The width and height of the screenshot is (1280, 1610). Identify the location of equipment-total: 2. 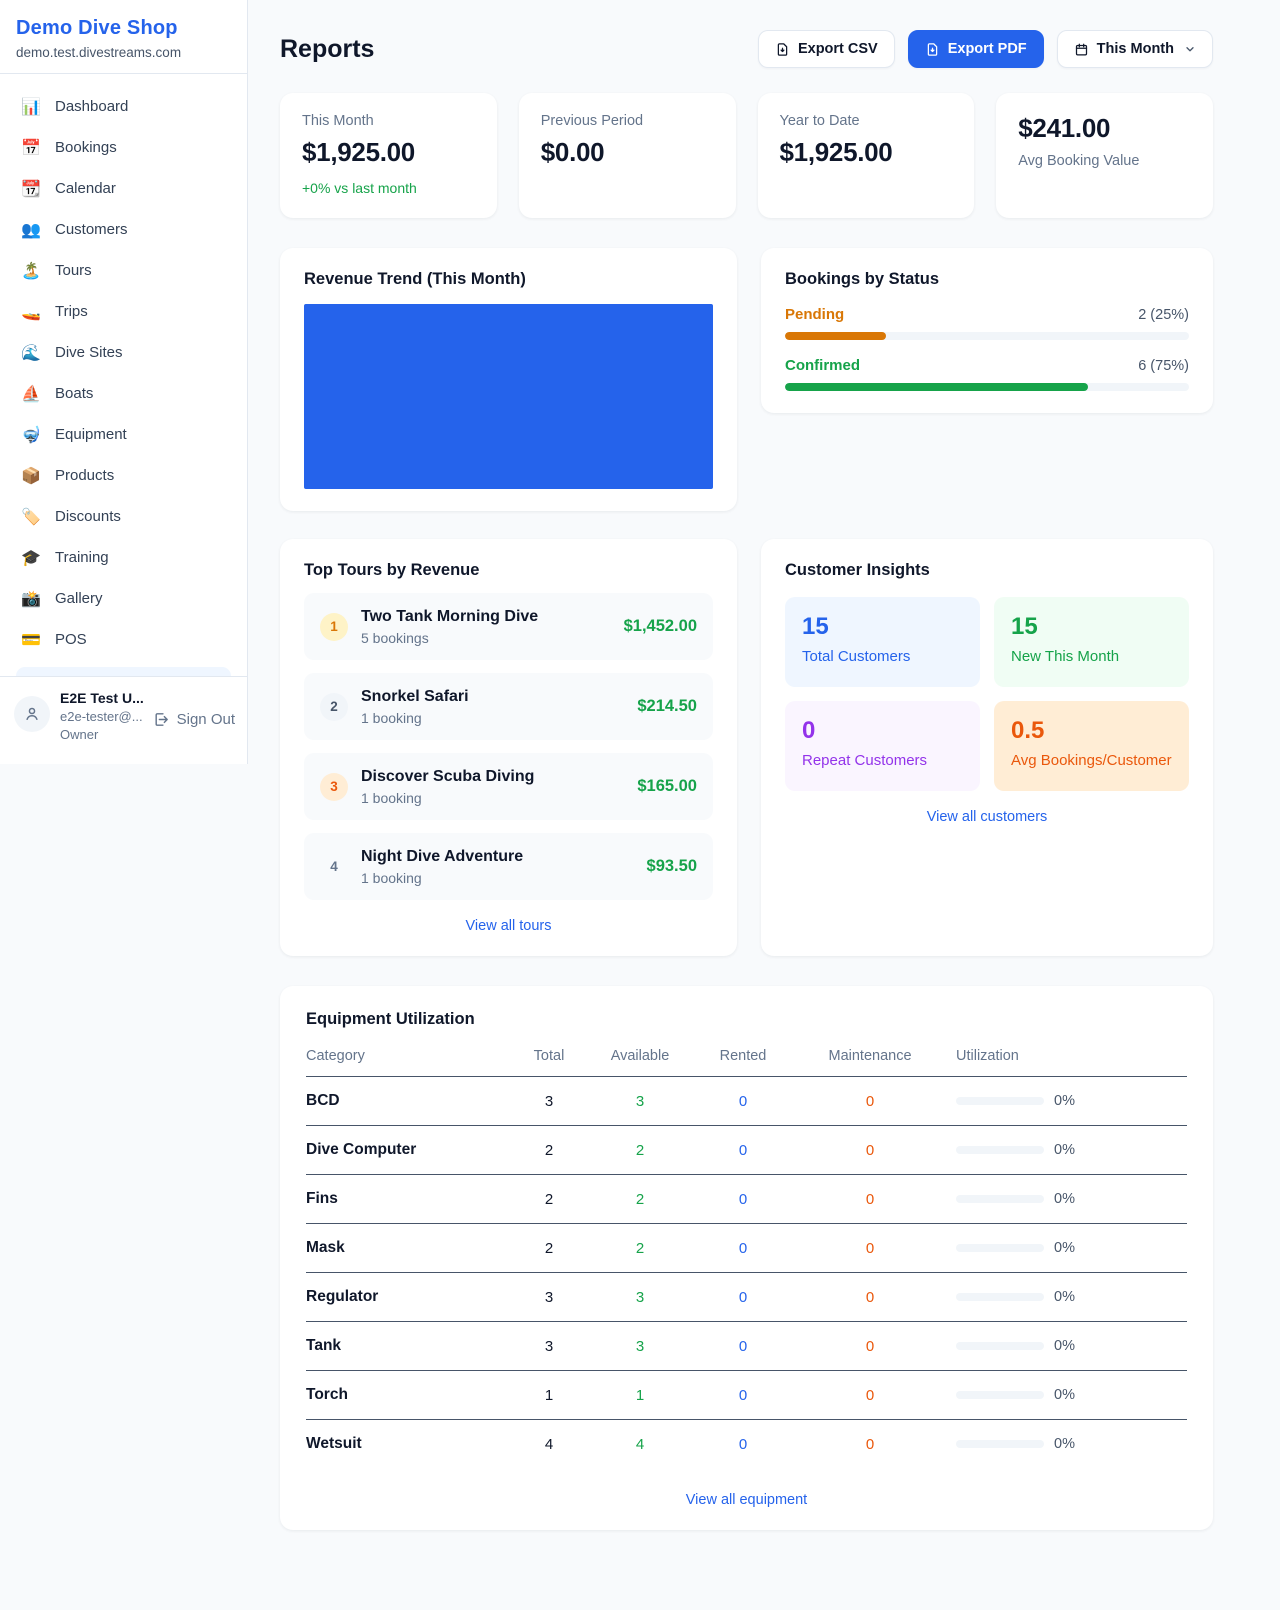
(549, 1199).